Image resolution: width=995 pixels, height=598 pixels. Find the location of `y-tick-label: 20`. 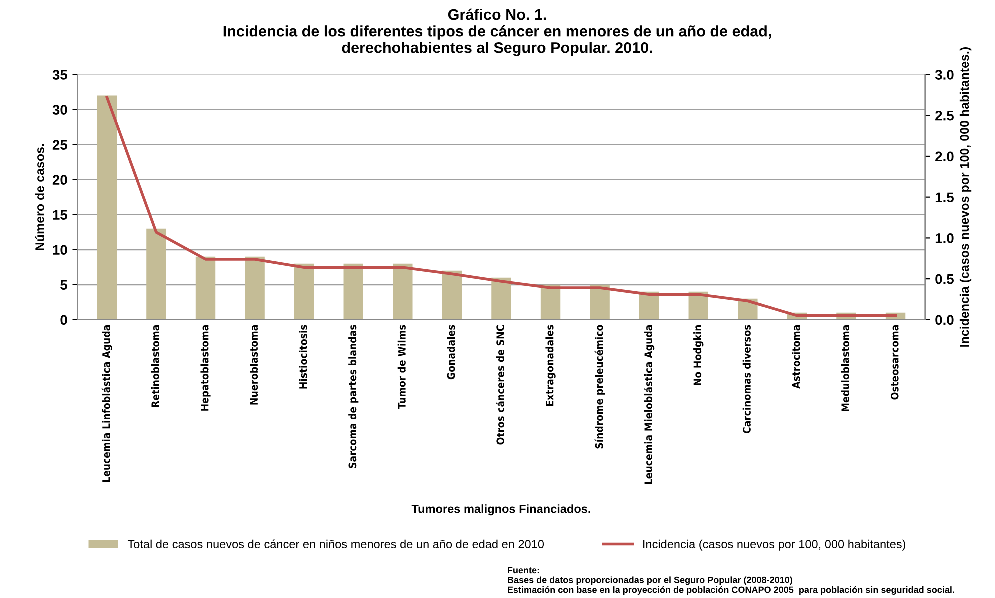

y-tick-label: 20 is located at coordinates (60, 180).